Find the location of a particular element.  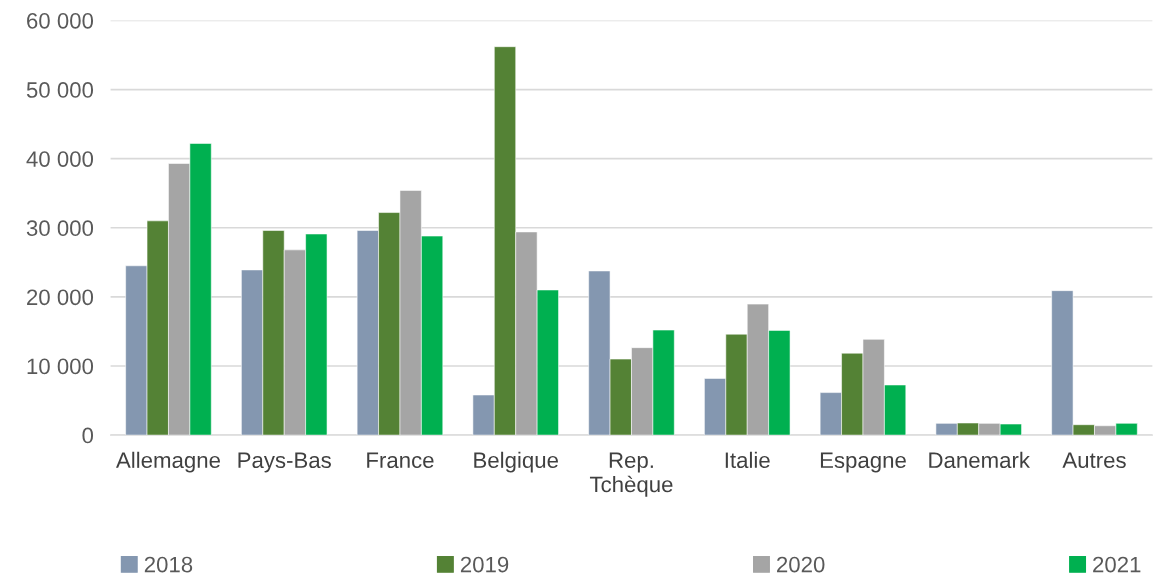

legend-label: 2020 is located at coordinates (801, 564).